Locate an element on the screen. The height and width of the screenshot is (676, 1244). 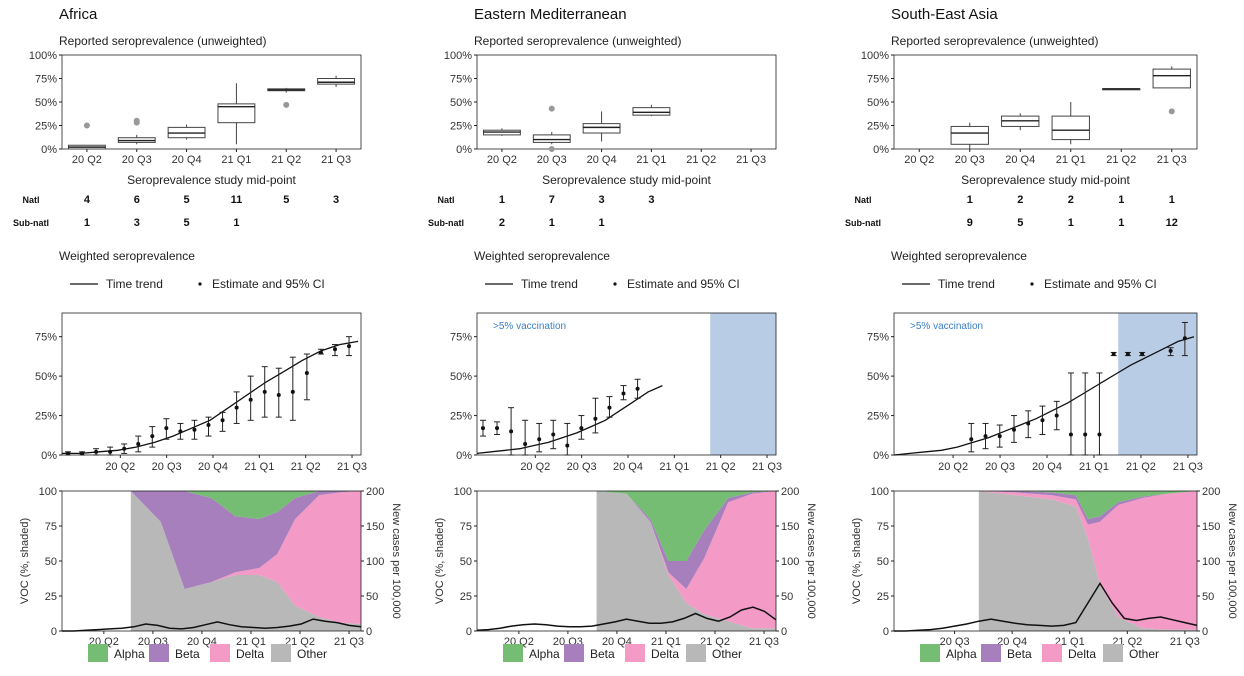
y-tick-label-right: 50 is located at coordinates (372, 597).